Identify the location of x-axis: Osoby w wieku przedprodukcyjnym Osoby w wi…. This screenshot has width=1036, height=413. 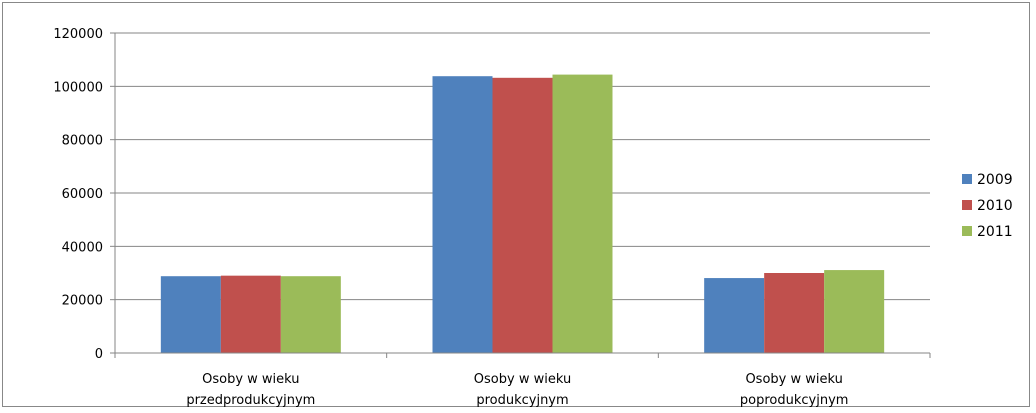
(522, 380).